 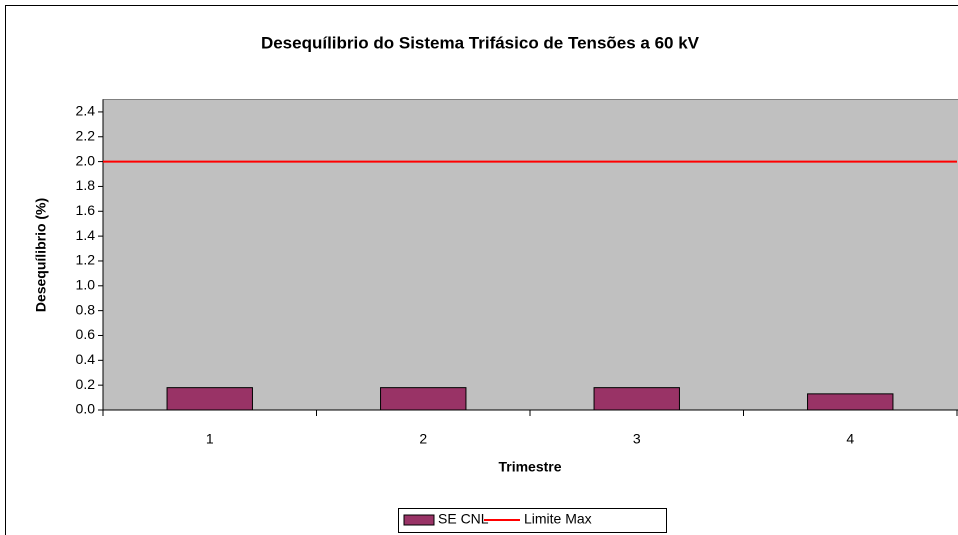 What do you see at coordinates (86, 334) in the screenshot?
I see `y-tick-label: 0.6` at bounding box center [86, 334].